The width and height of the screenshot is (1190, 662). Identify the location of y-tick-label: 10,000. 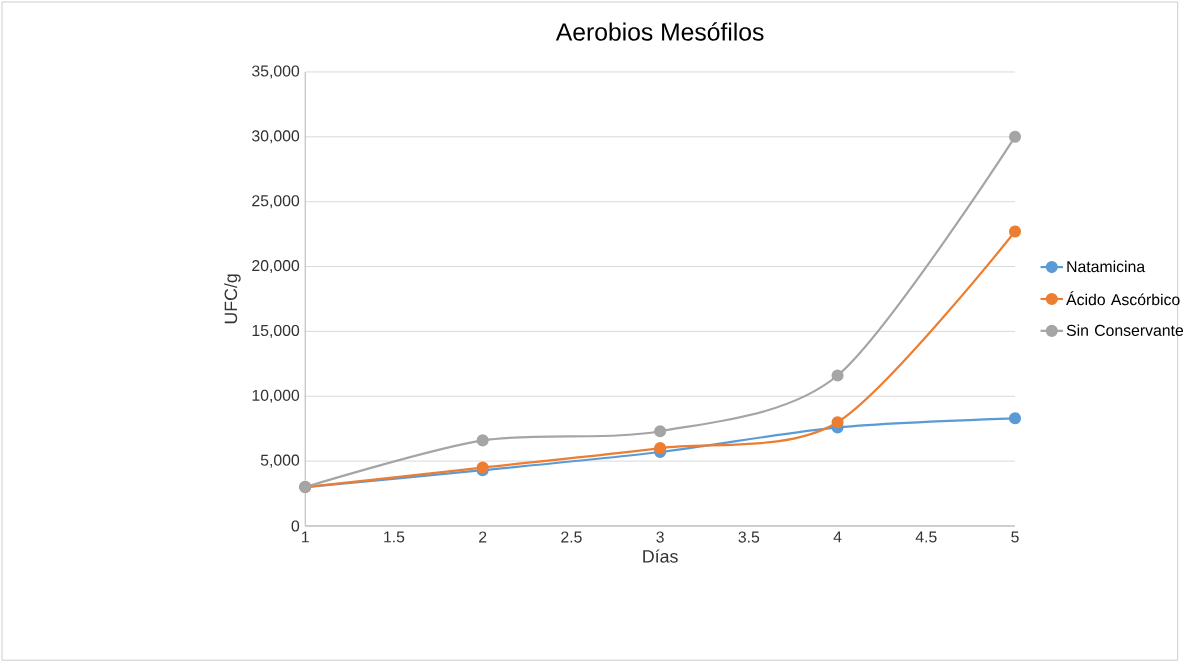
(276, 396).